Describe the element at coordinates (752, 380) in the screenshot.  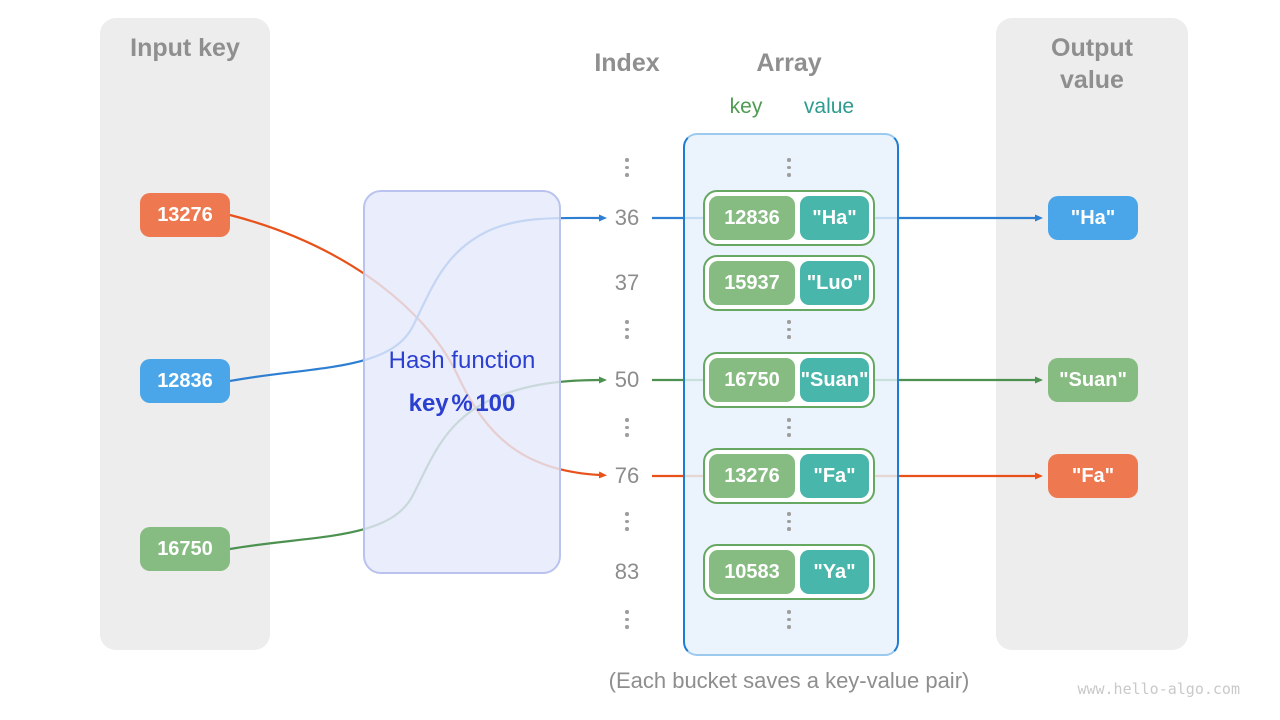
I see `bucket-key: 16750` at that location.